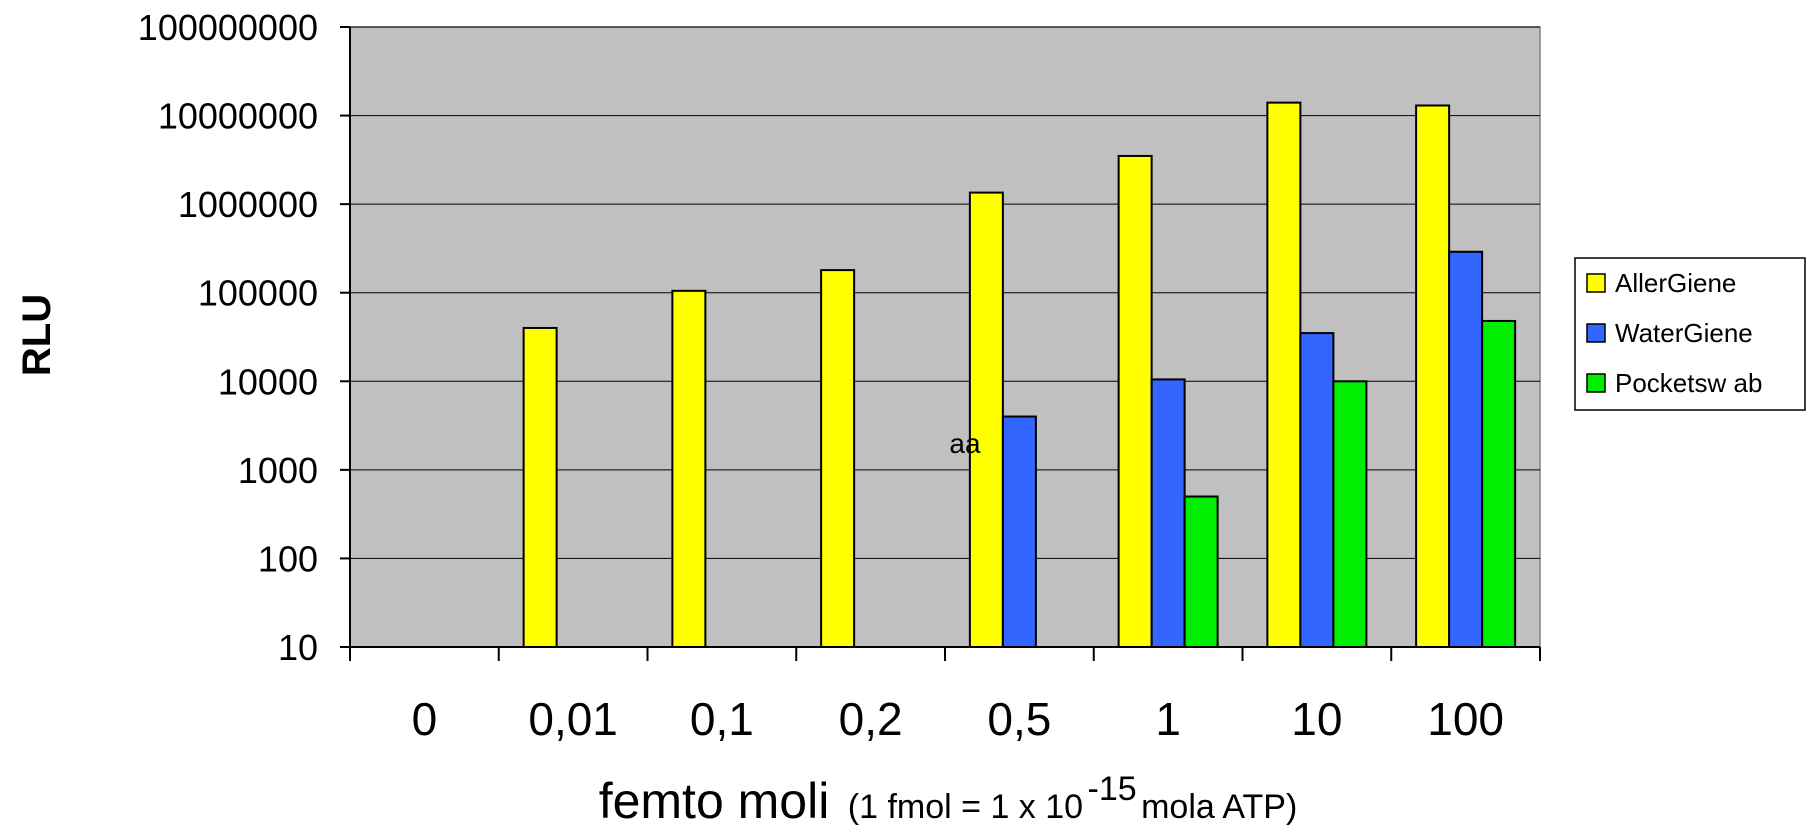 The image size is (1816, 828). Describe the element at coordinates (238, 116) in the screenshot. I see `y-tick-label-6: 10000000` at that location.